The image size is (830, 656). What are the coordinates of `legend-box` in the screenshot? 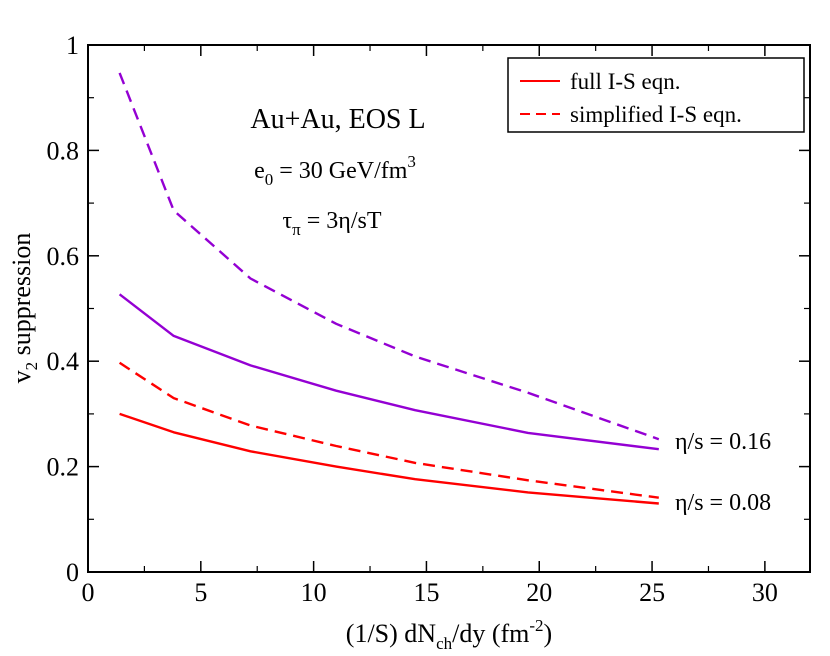 It's located at (656, 95).